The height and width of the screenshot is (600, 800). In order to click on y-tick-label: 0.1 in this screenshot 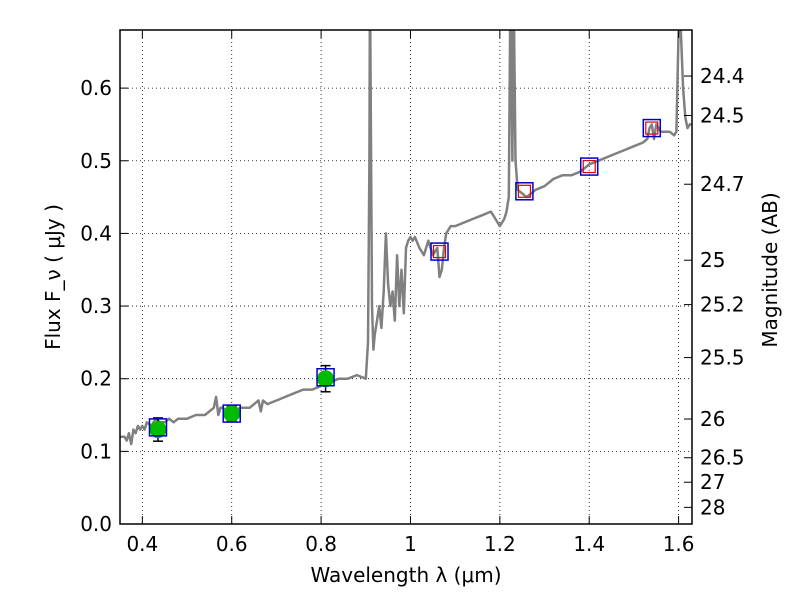, I will do `click(96, 451)`.